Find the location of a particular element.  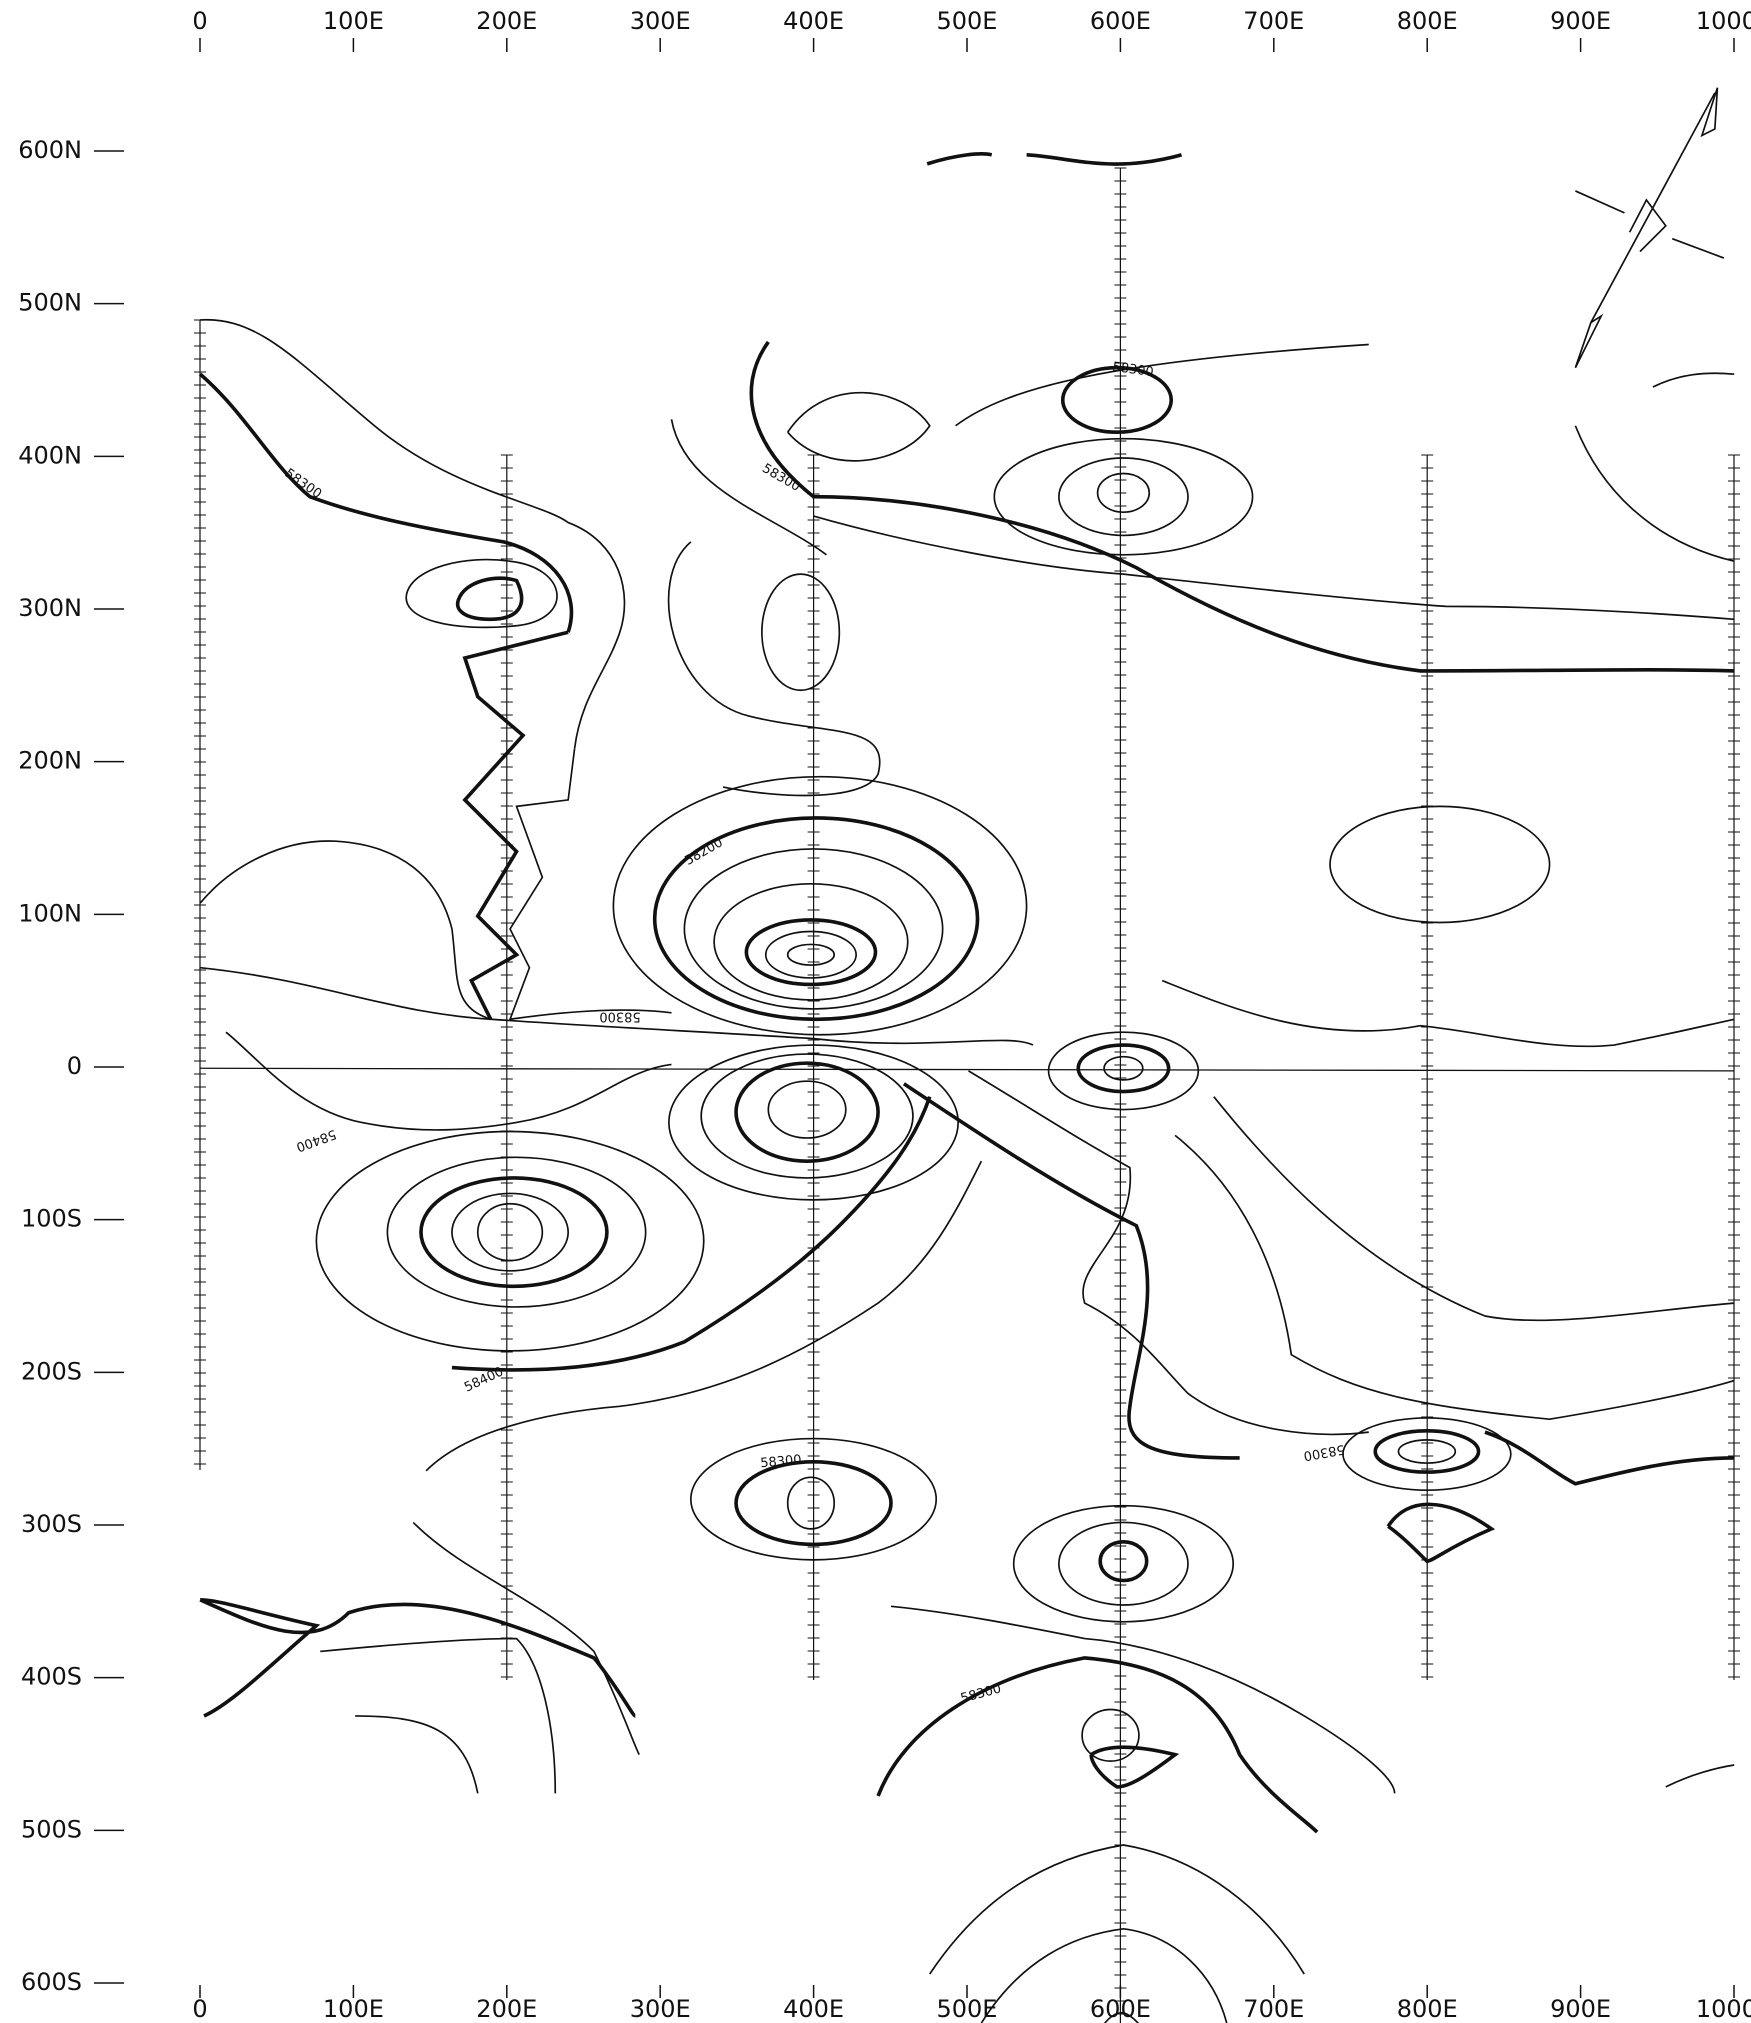

x-tick-label-top: 300E is located at coordinates (660, 21).